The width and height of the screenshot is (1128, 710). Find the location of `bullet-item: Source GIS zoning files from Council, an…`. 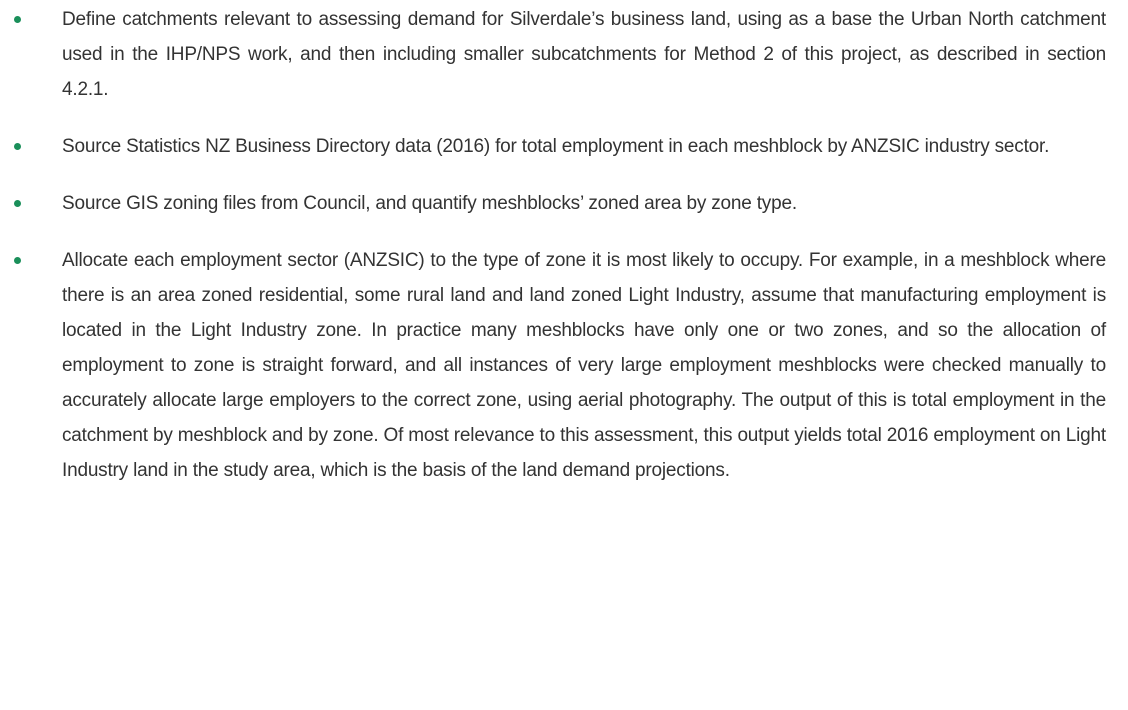

bullet-item: Source GIS zoning files from Council, an… is located at coordinates (560, 203).